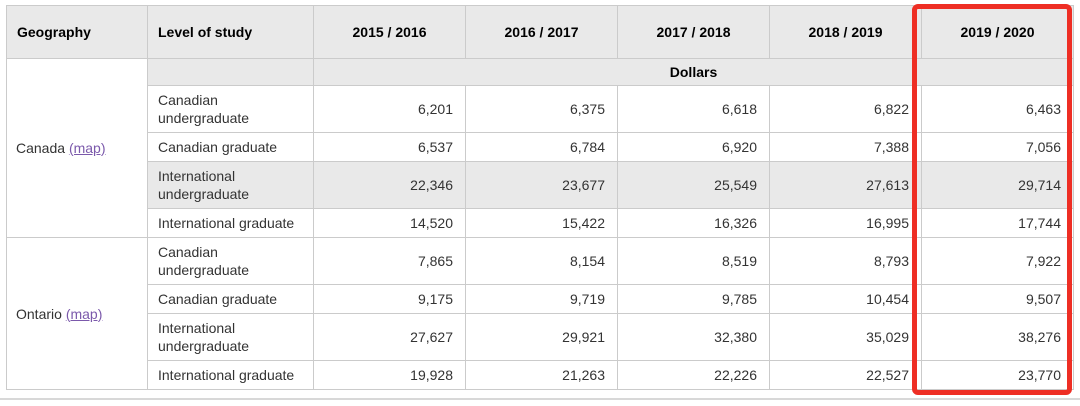  What do you see at coordinates (230, 32) in the screenshot?
I see `column-header-level-of-study: Level of study` at bounding box center [230, 32].